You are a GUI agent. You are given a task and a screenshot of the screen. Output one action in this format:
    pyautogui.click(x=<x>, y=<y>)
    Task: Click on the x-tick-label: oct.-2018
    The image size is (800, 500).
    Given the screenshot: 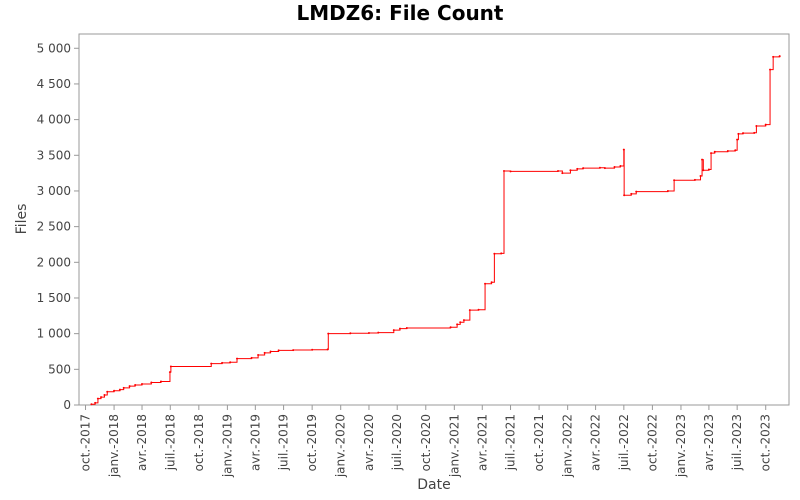 What is the action you would take?
    pyautogui.click(x=199, y=442)
    